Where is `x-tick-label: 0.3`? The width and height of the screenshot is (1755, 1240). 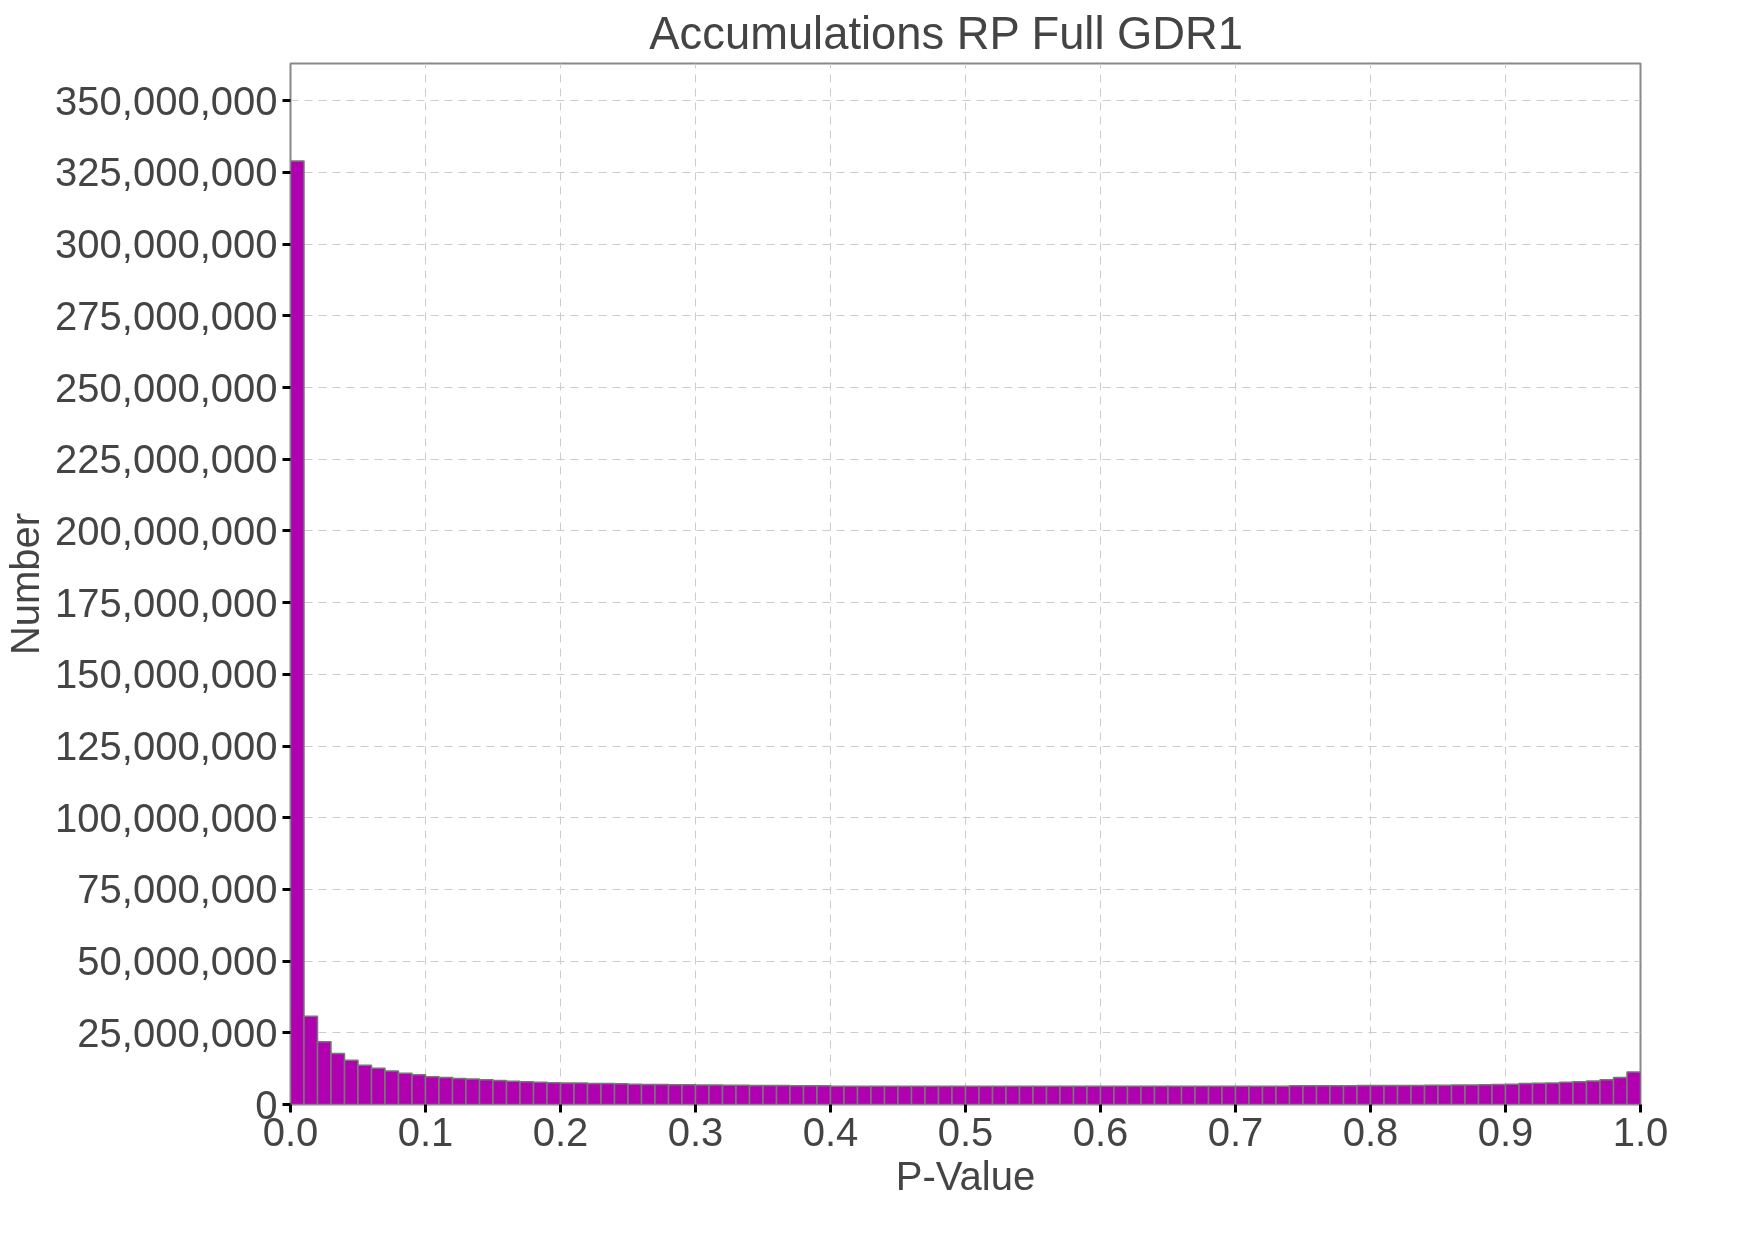 x-tick-label: 0.3 is located at coordinates (695, 1131).